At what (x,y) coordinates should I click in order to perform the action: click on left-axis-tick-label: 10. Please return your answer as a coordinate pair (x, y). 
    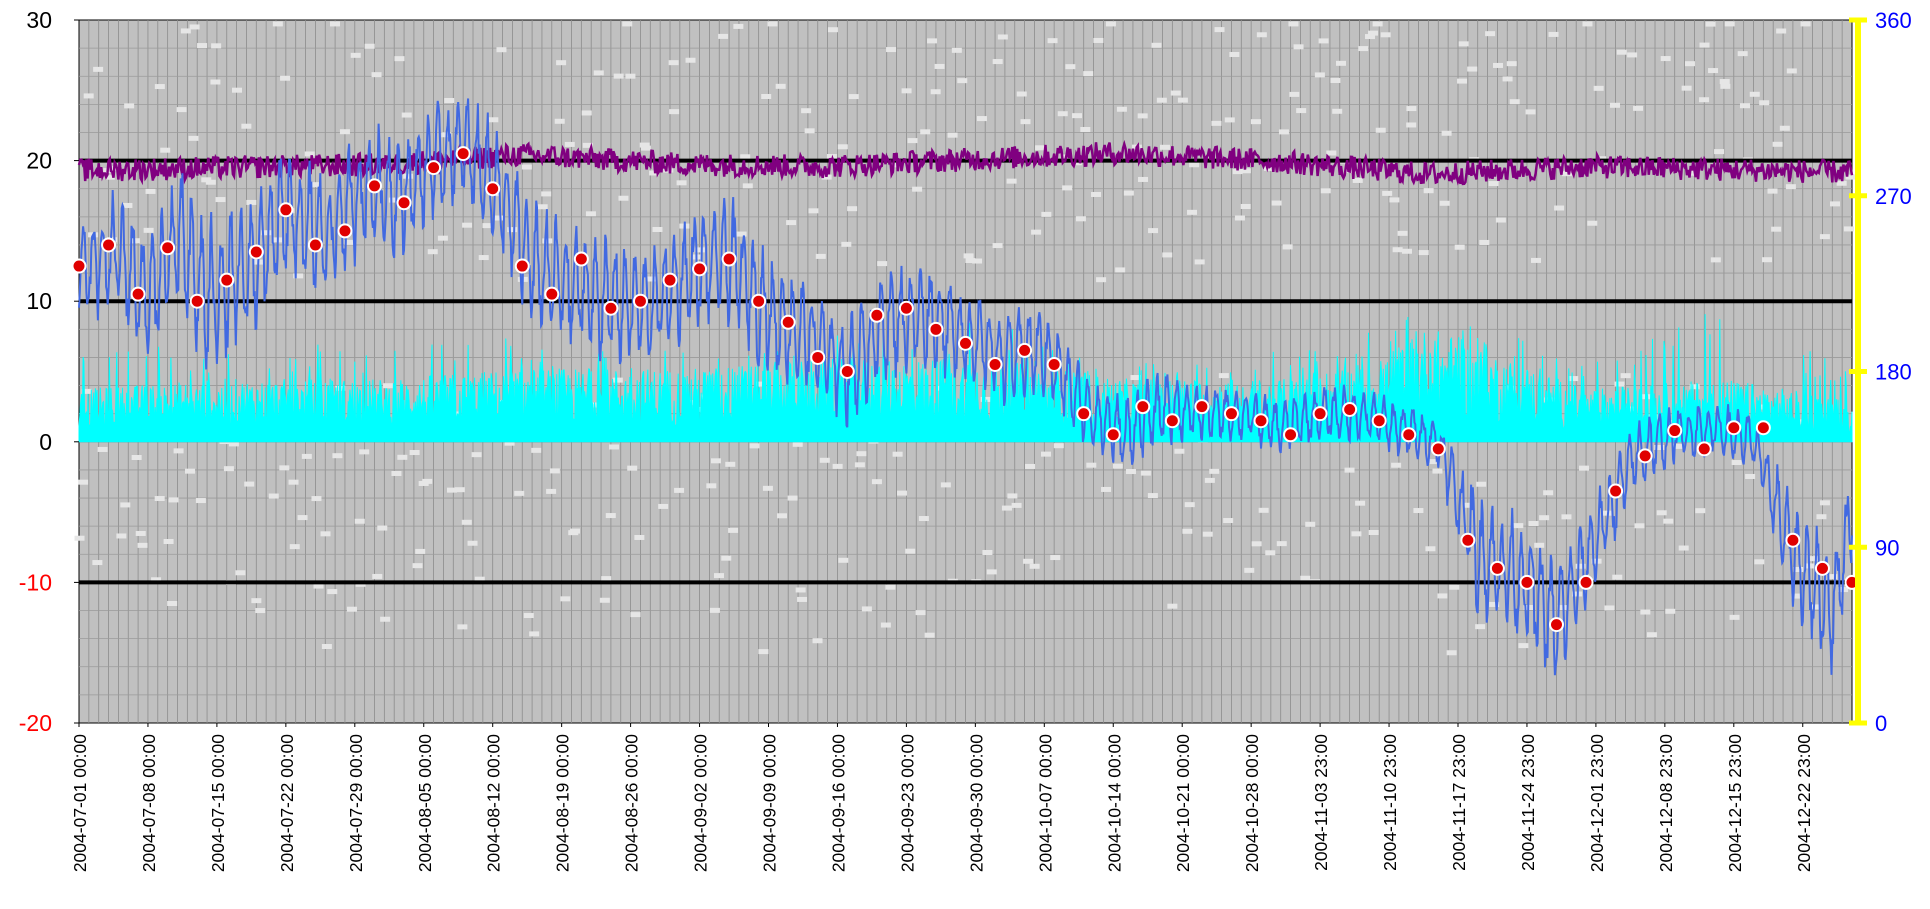
    Looking at the image, I should click on (39, 301).